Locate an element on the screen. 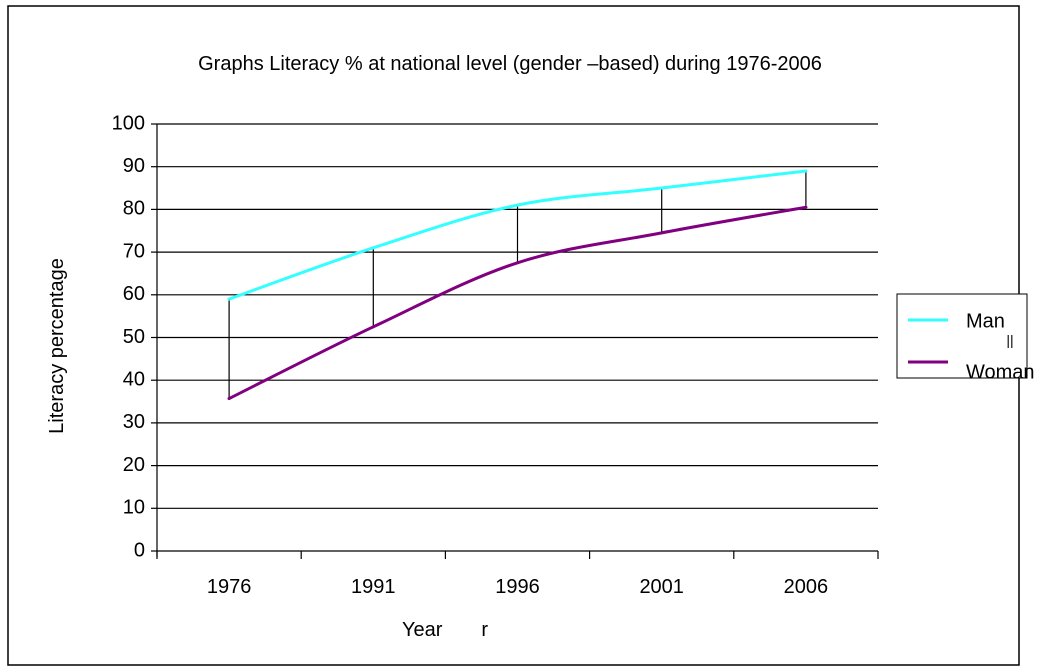 Image resolution: width=1061 pixels, height=672 pixels. y-tick-label: 50 is located at coordinates (134, 337).